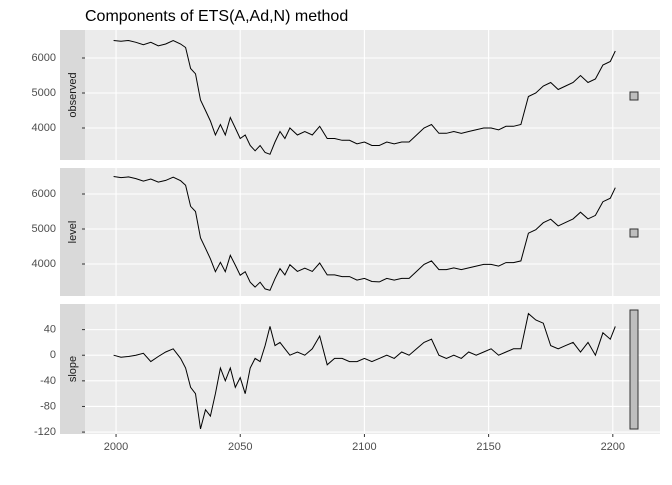 The width and height of the screenshot is (672, 485). Describe the element at coordinates (50, 330) in the screenshot. I see `y-tick-label: 40` at that location.